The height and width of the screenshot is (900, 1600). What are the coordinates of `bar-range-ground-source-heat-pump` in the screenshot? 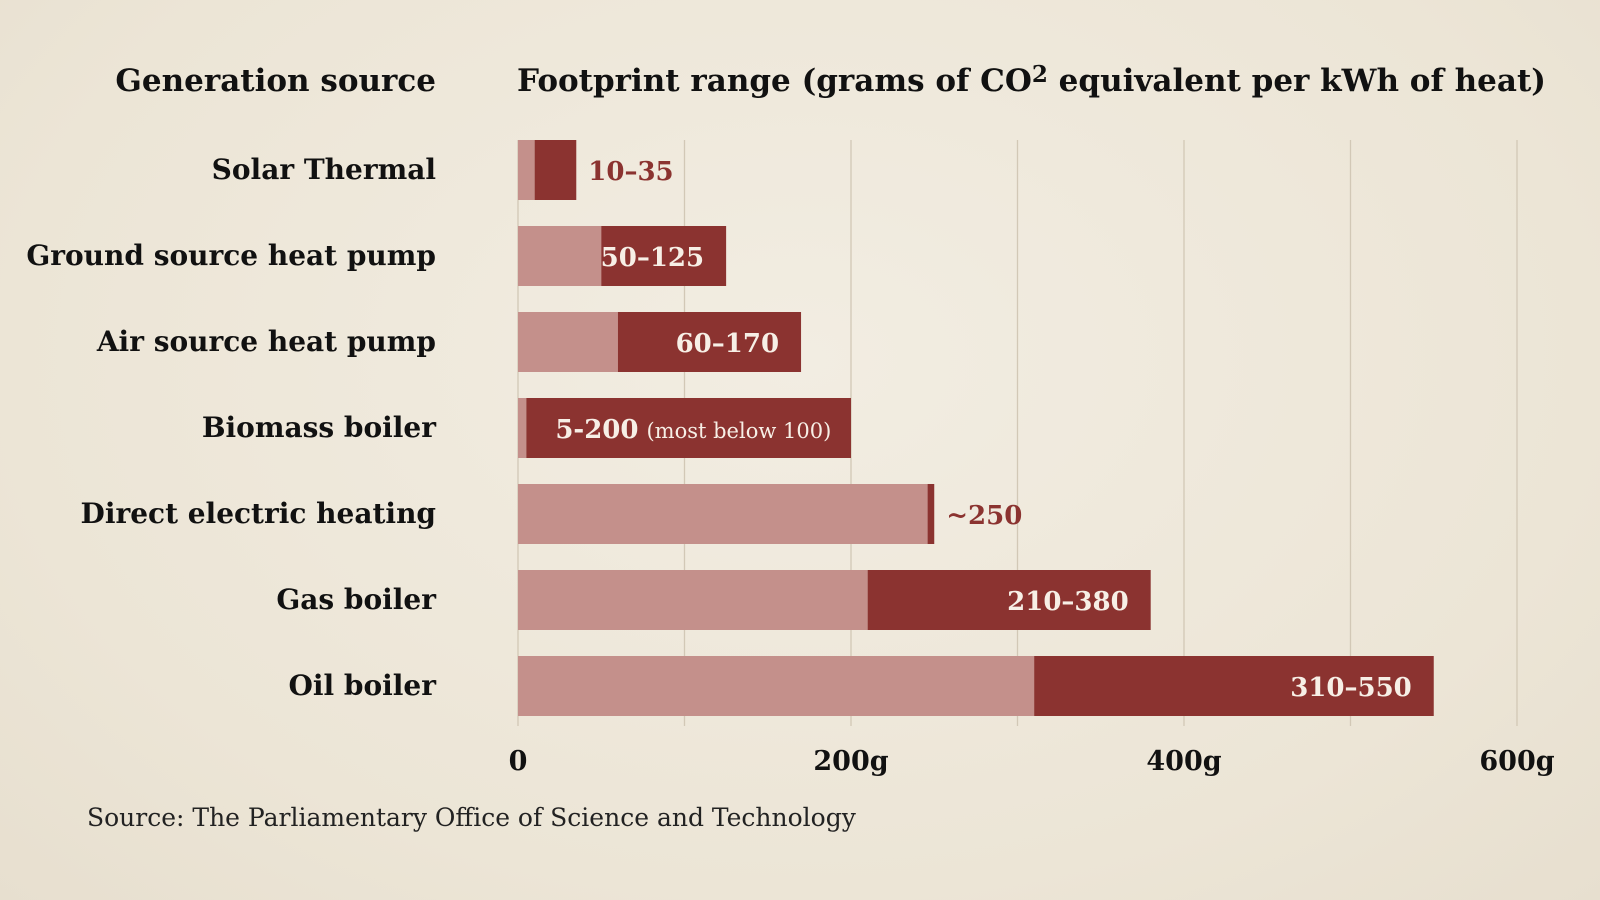 It's located at (664, 256).